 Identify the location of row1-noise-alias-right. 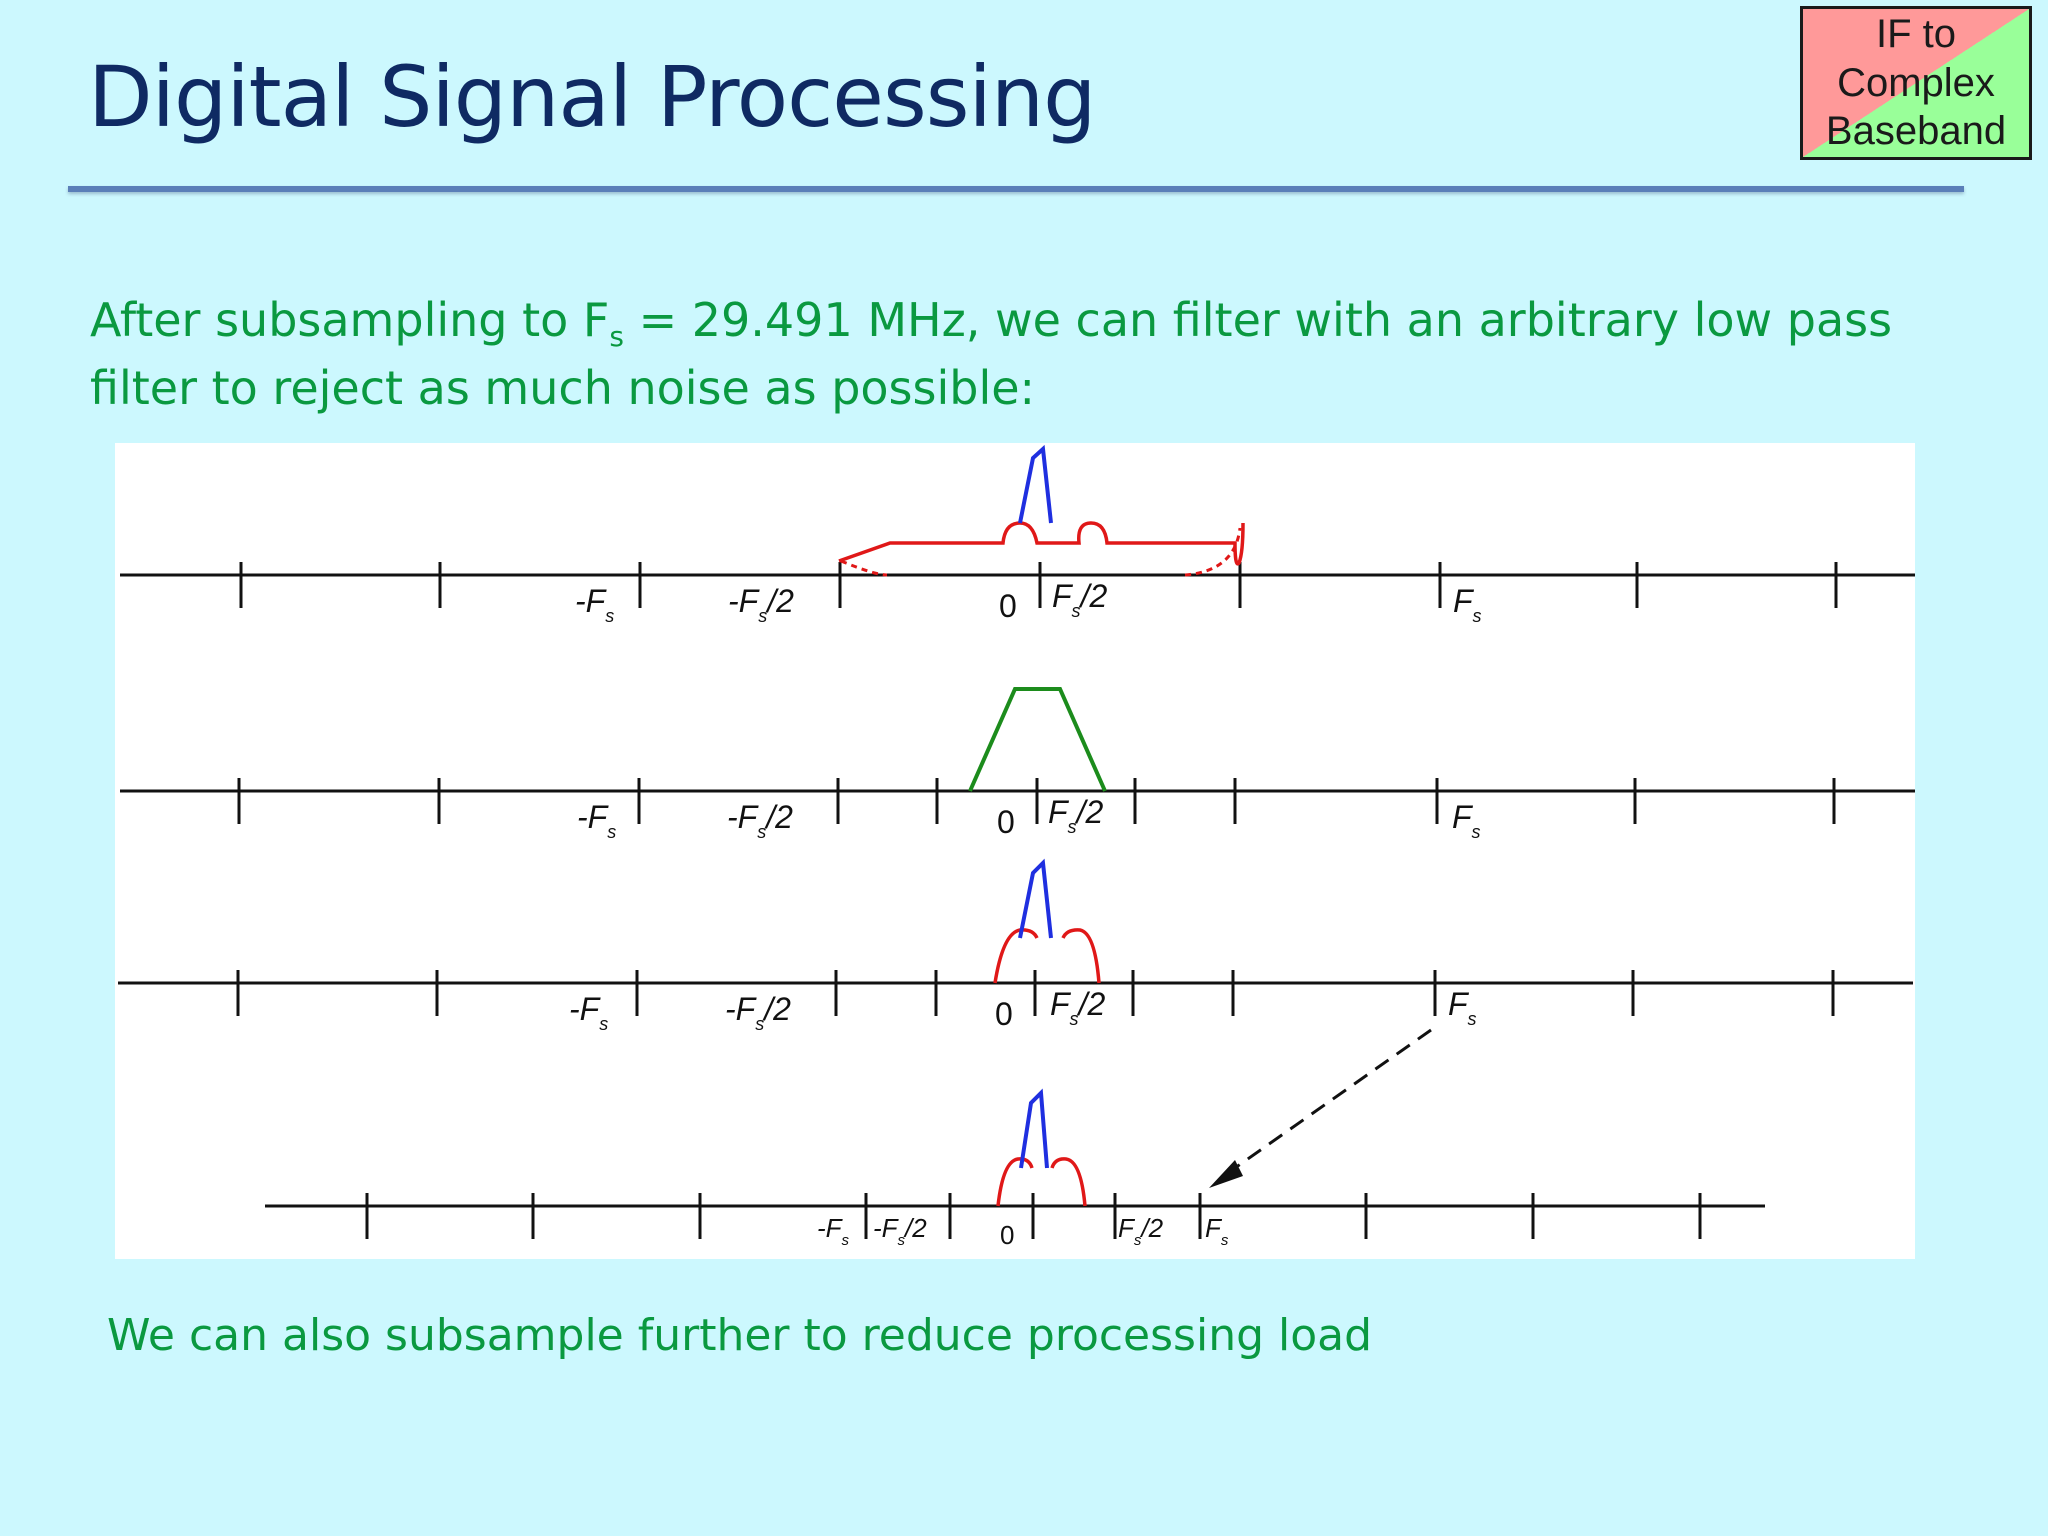
(1213, 552).